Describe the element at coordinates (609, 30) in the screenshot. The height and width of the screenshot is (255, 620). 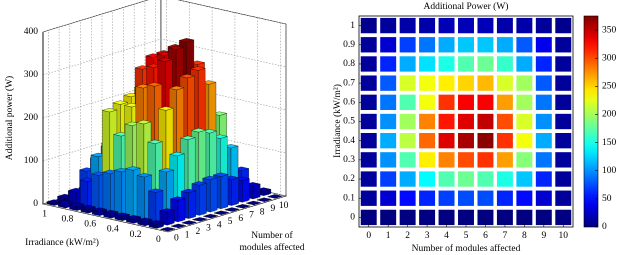
I see `colorbar-tick-label: 350` at that location.